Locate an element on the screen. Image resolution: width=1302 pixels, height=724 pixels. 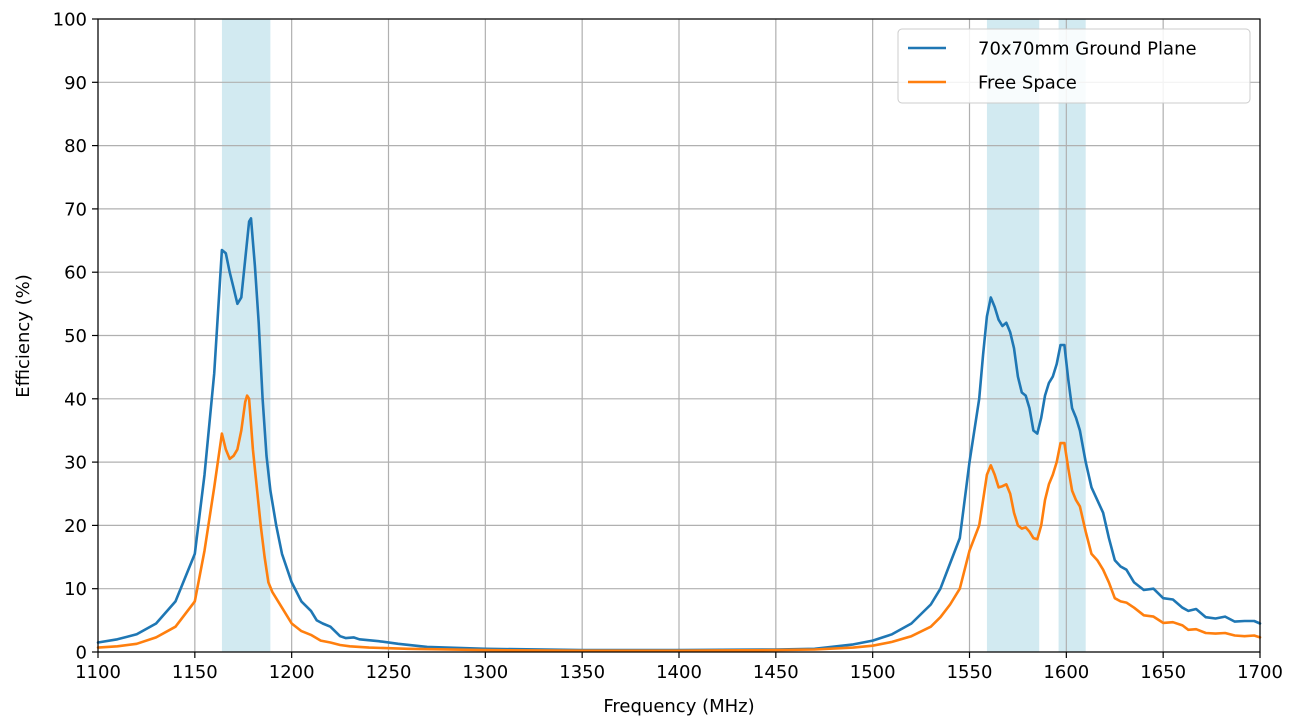
x-tick-label: 1250 is located at coordinates (389, 672).